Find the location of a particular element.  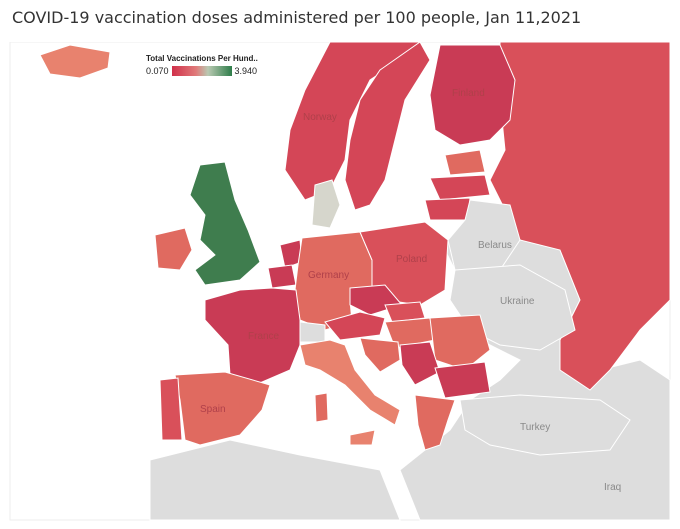

country-finland is located at coordinates (472, 95).